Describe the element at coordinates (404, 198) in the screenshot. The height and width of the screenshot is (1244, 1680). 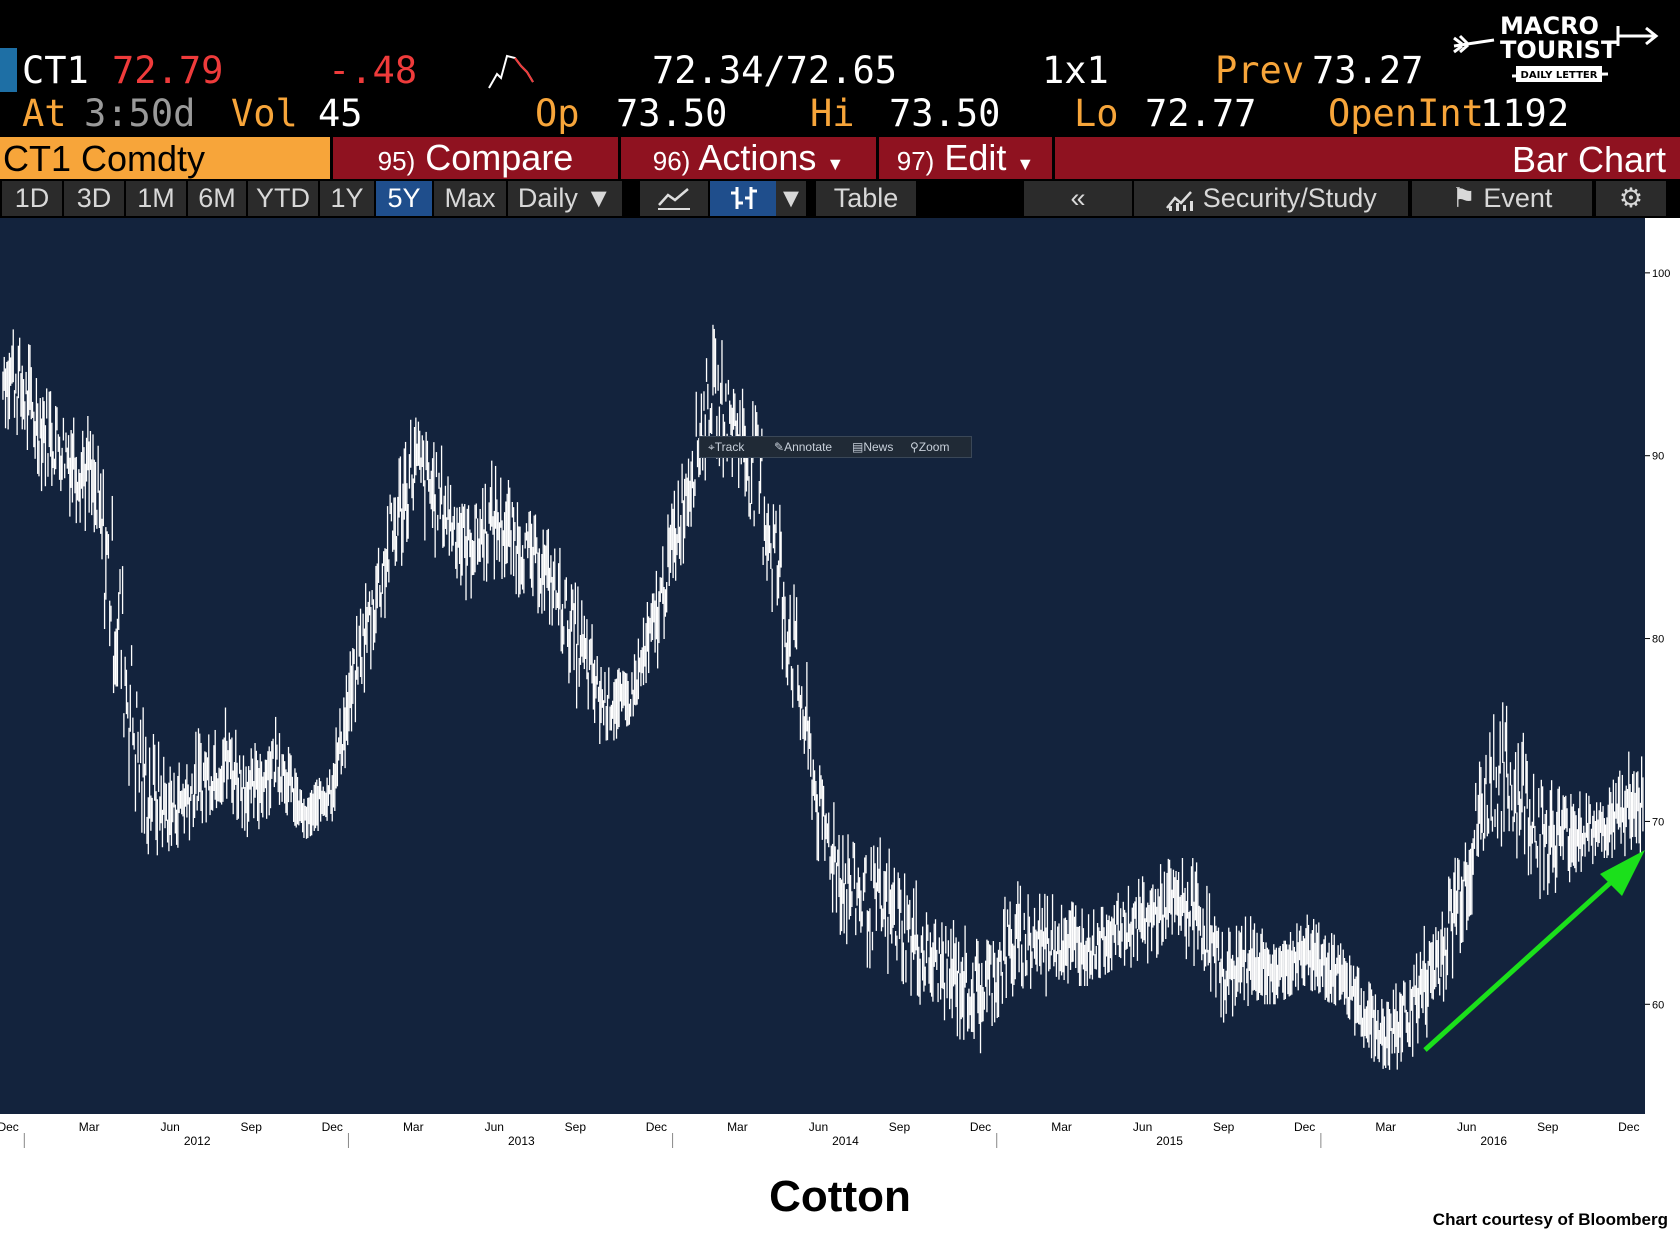
I see `range-5y: 5Y` at that location.